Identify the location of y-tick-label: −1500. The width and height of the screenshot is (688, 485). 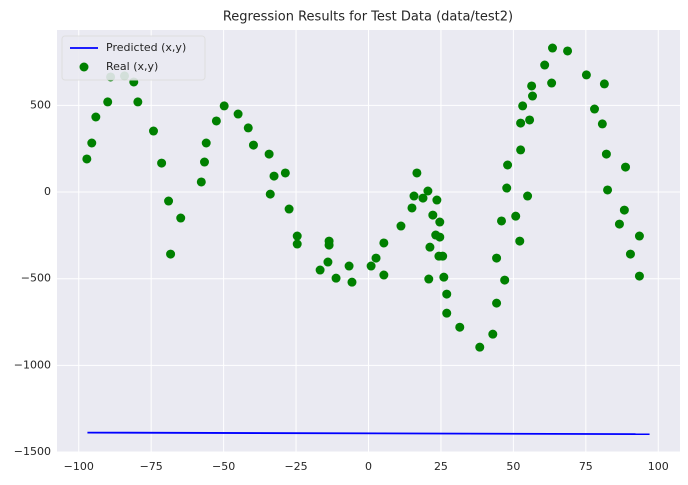
(32, 451).